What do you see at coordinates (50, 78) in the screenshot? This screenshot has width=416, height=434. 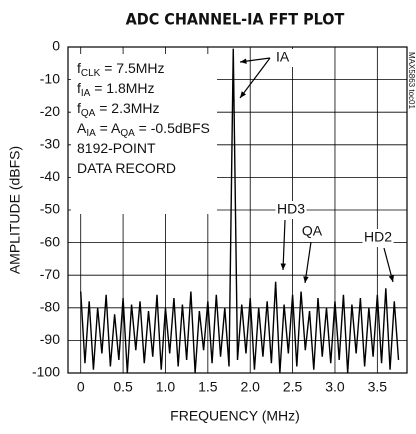 I see `y-tick-label: -10` at bounding box center [50, 78].